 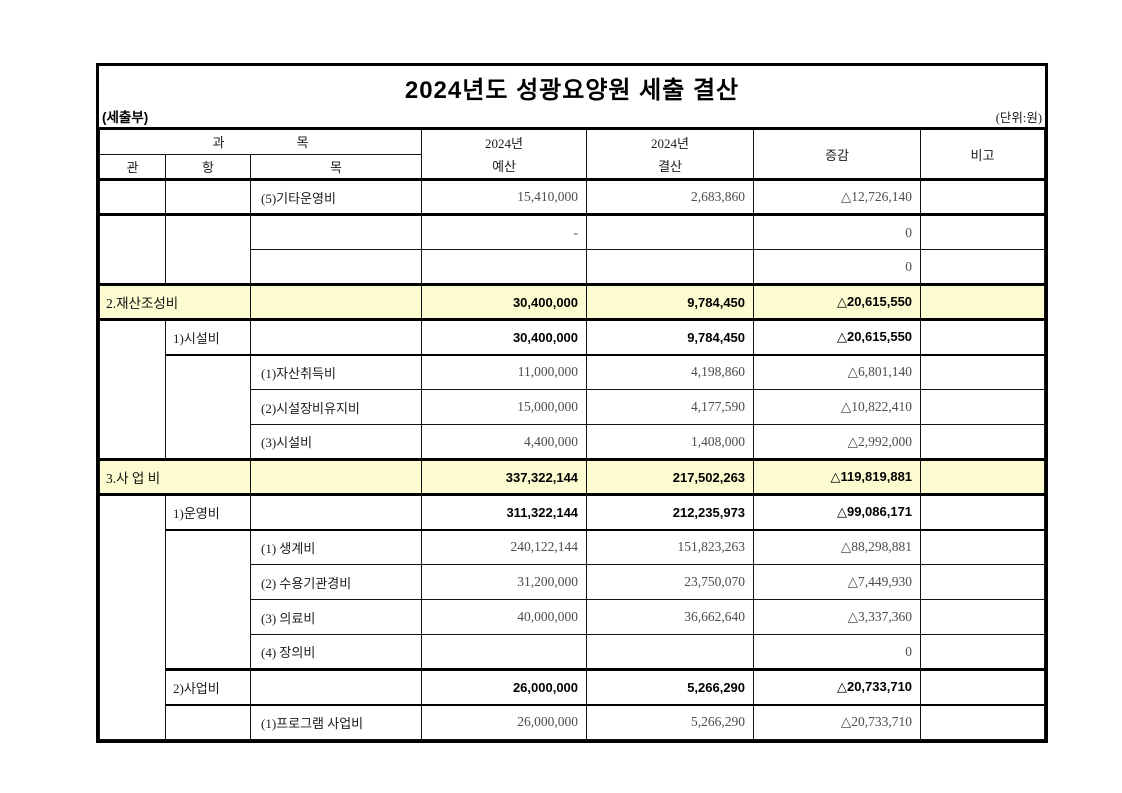 I want to click on cell-change: △119,819,881, so click(x=837, y=476).